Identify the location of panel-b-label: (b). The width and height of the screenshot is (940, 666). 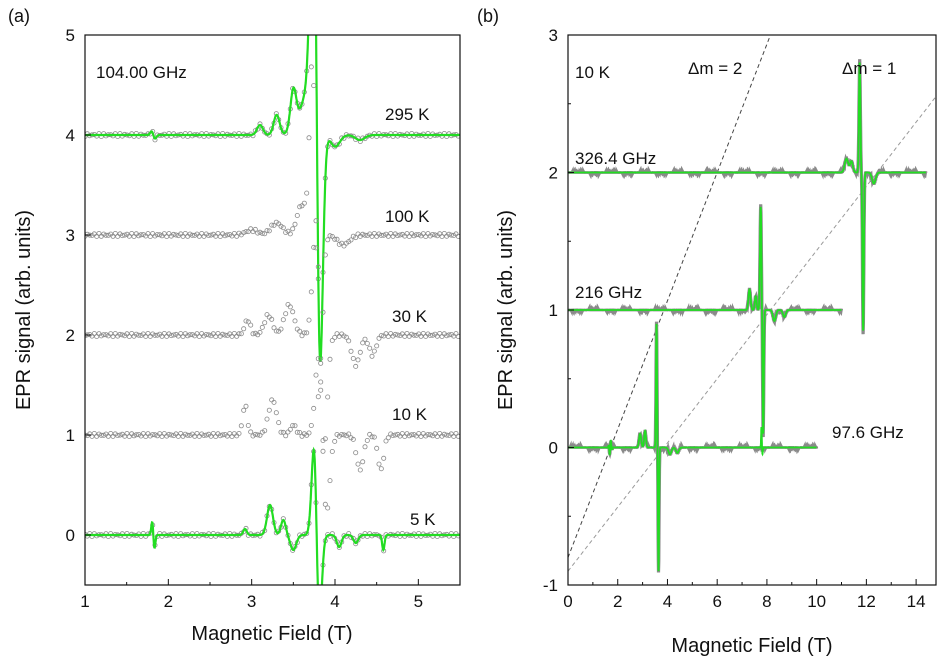
(488, 16).